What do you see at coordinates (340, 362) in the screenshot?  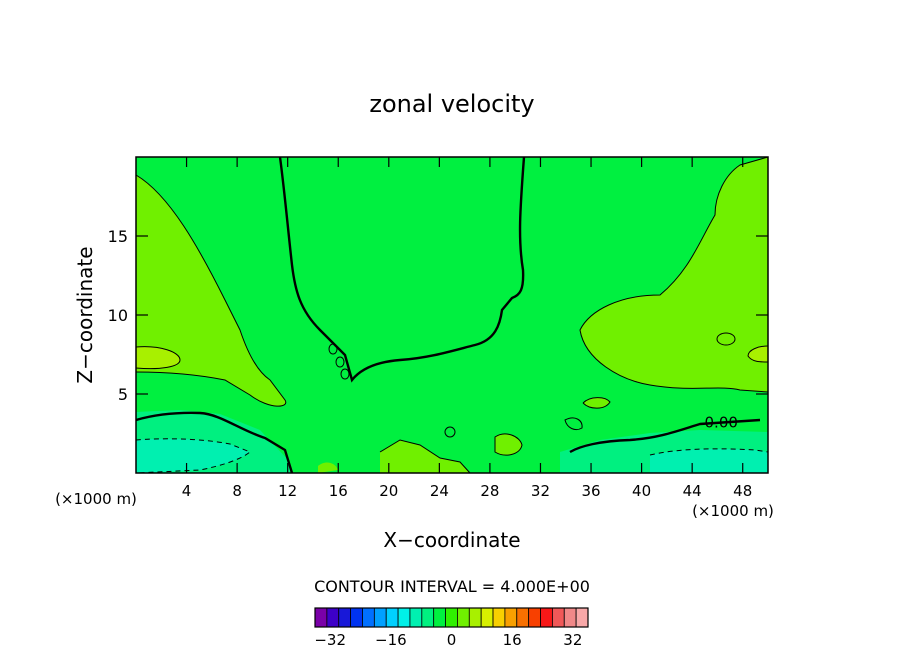 I see `contour-ring-b` at bounding box center [340, 362].